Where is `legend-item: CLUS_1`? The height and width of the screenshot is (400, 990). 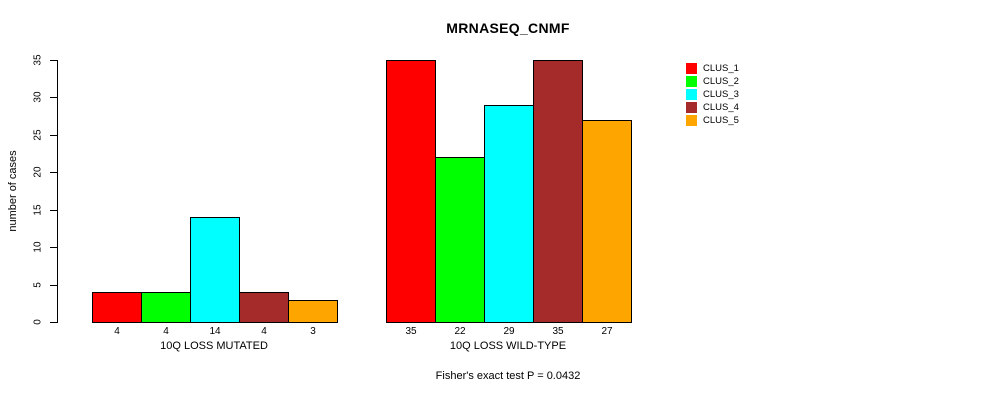
legend-item: CLUS_1 is located at coordinates (712, 68).